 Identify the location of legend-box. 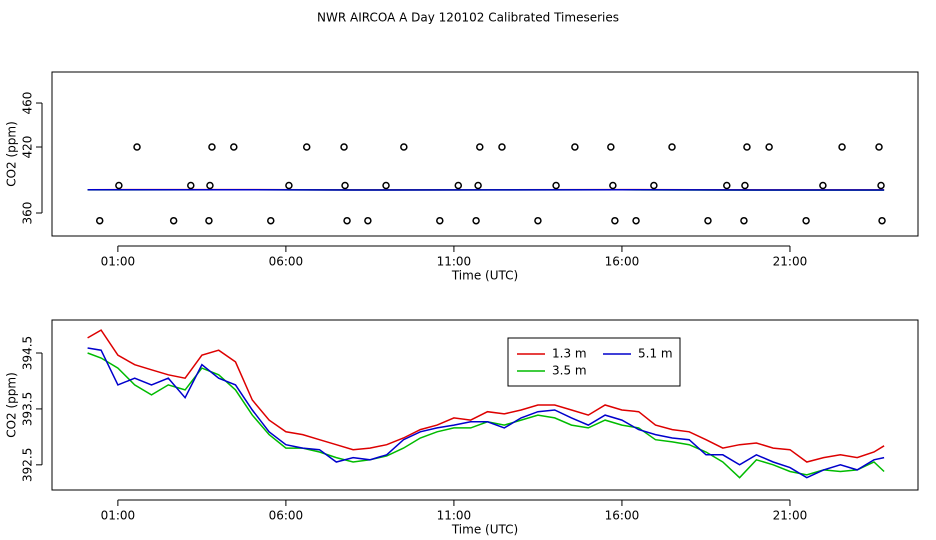
(594, 362).